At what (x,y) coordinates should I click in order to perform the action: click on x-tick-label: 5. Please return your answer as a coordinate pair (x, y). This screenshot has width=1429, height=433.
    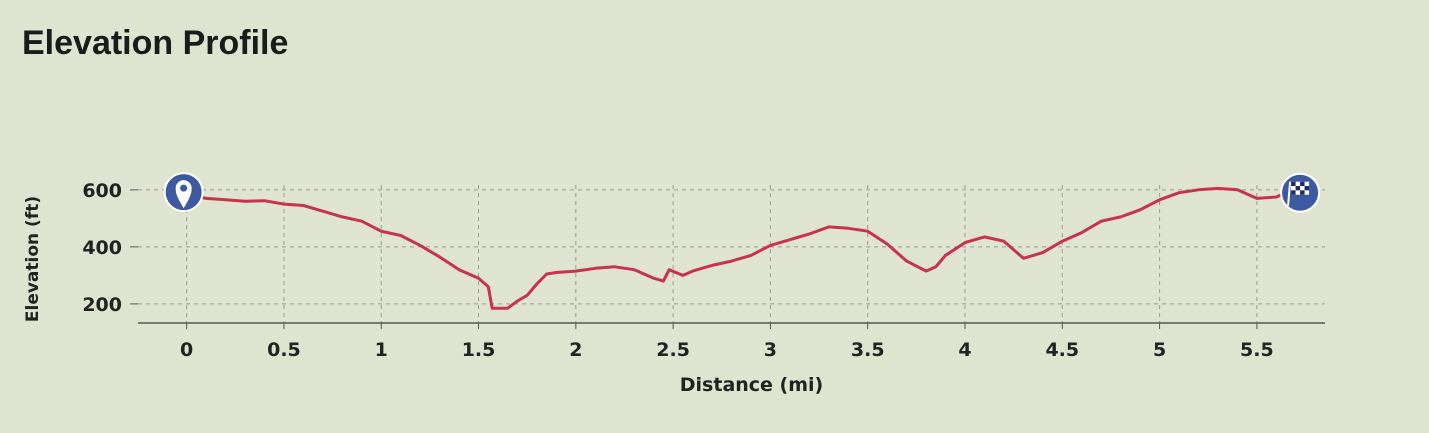
    Looking at the image, I should click on (1159, 350).